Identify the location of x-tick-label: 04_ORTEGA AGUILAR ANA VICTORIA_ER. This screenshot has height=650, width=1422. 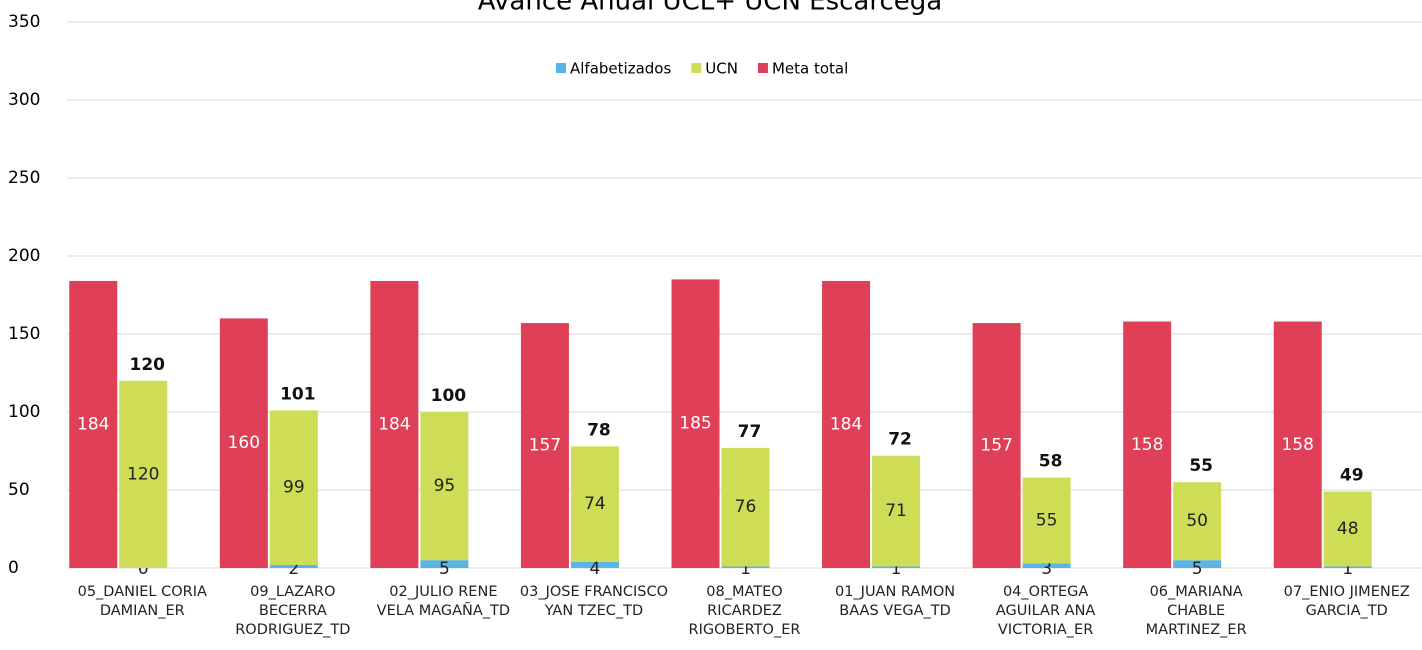
(1045, 611).